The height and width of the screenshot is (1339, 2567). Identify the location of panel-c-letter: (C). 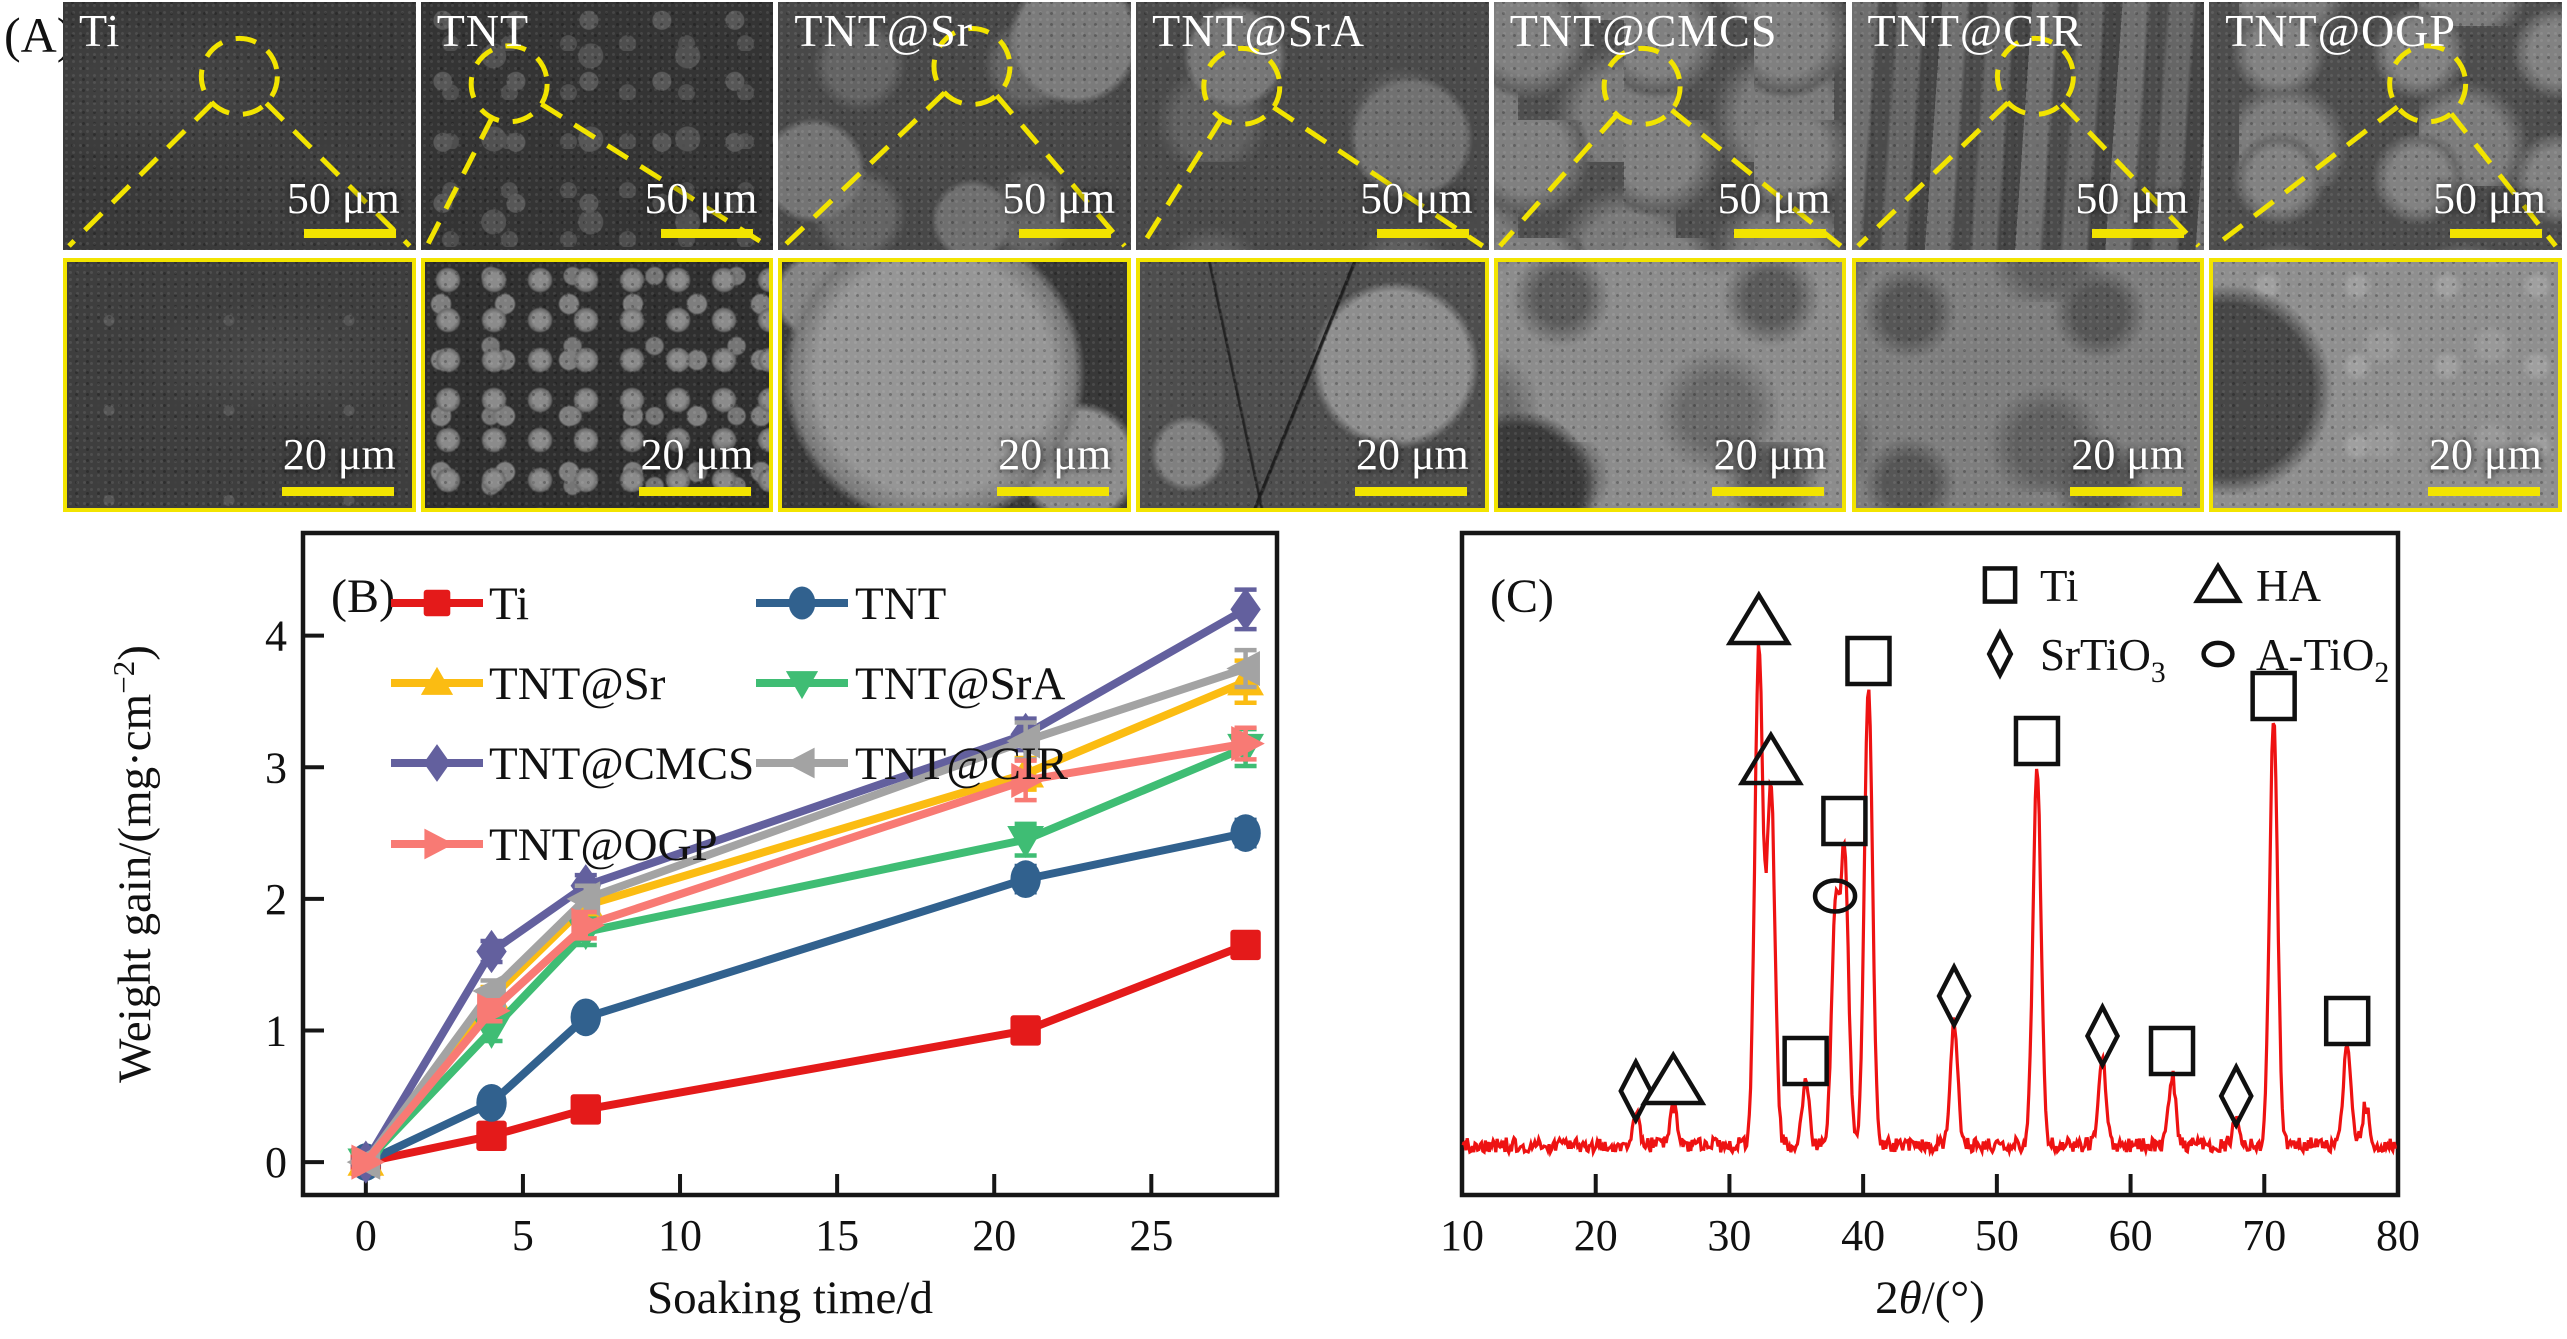
(1522, 596).